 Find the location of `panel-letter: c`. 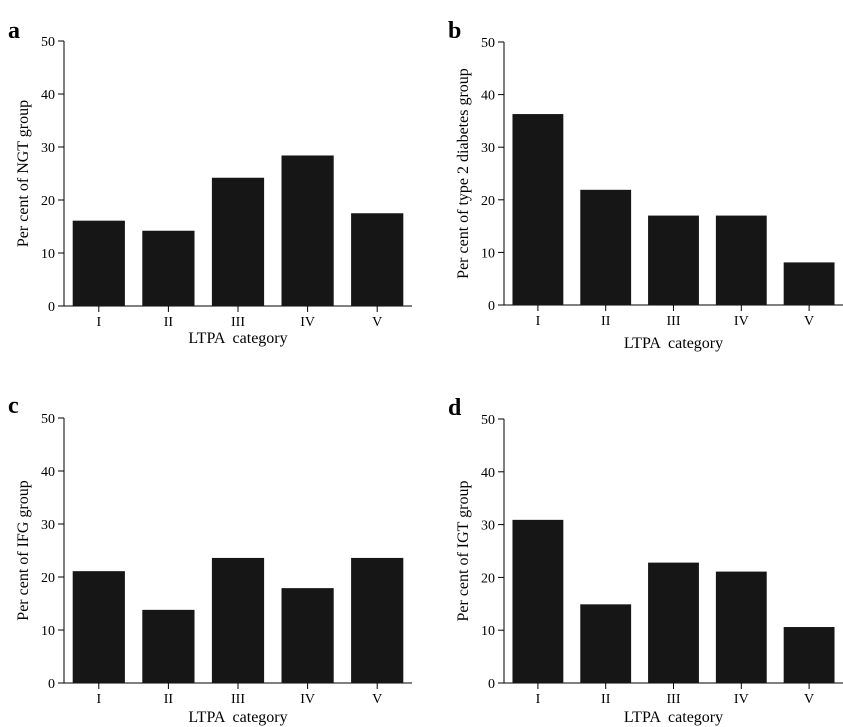

panel-letter: c is located at coordinates (13, 406).